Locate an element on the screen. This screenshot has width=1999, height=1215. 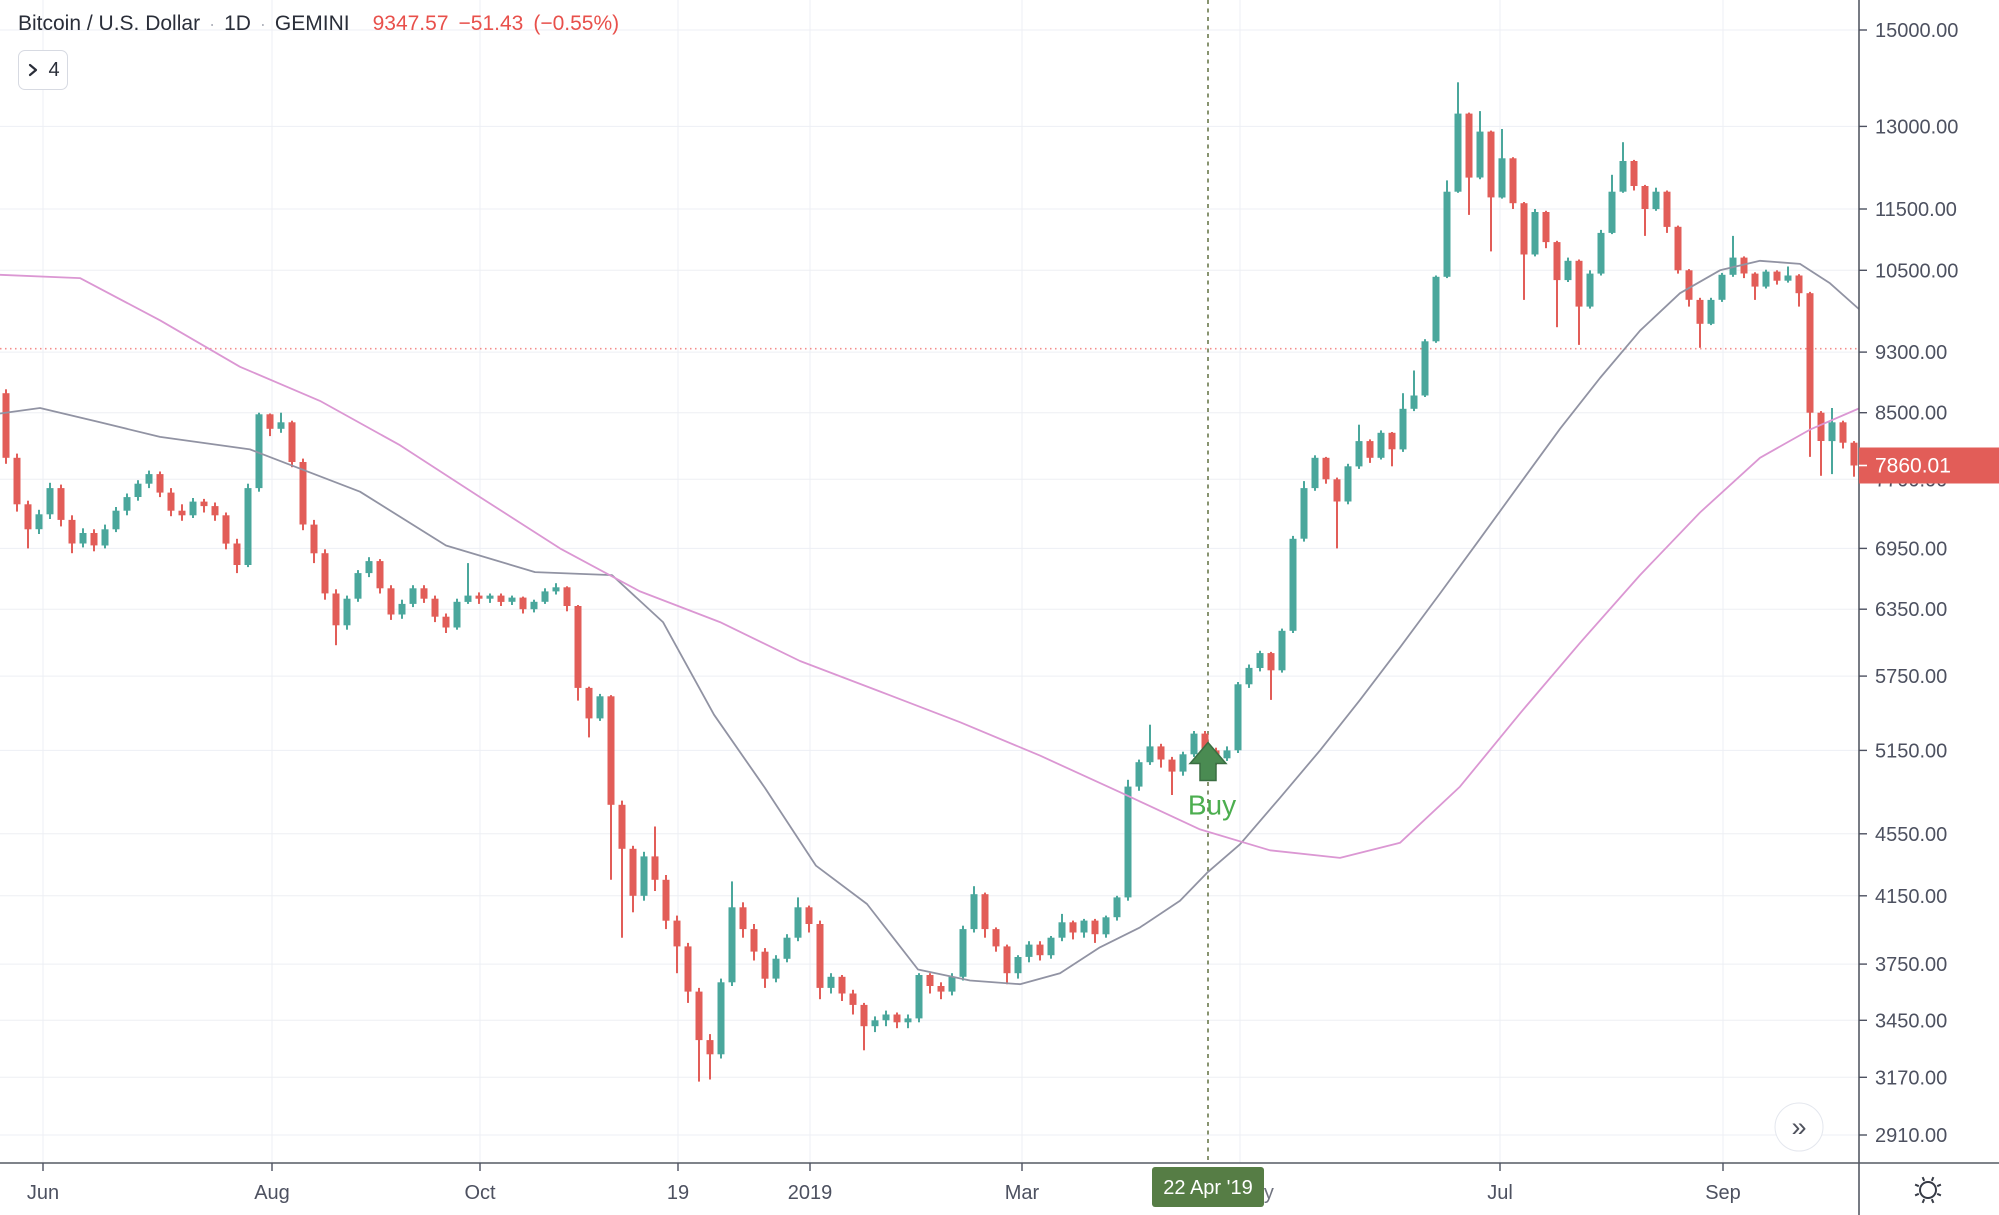
svg-text: 6350.00 is located at coordinates (1911, 610).